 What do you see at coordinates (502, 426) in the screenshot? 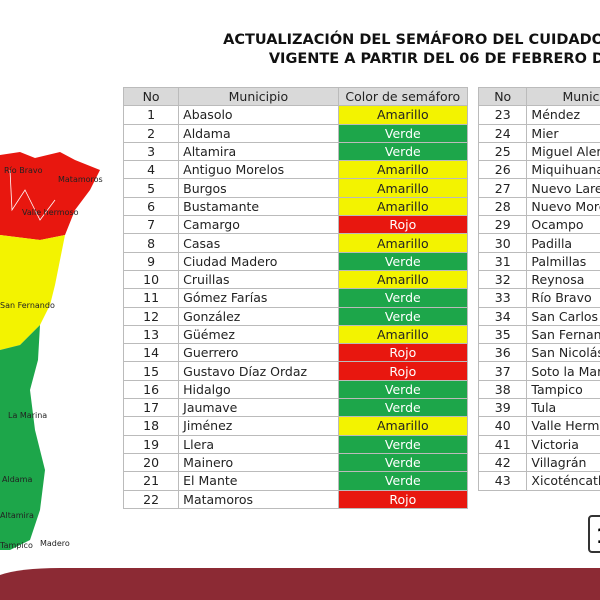
I see `row-number: 40` at bounding box center [502, 426].